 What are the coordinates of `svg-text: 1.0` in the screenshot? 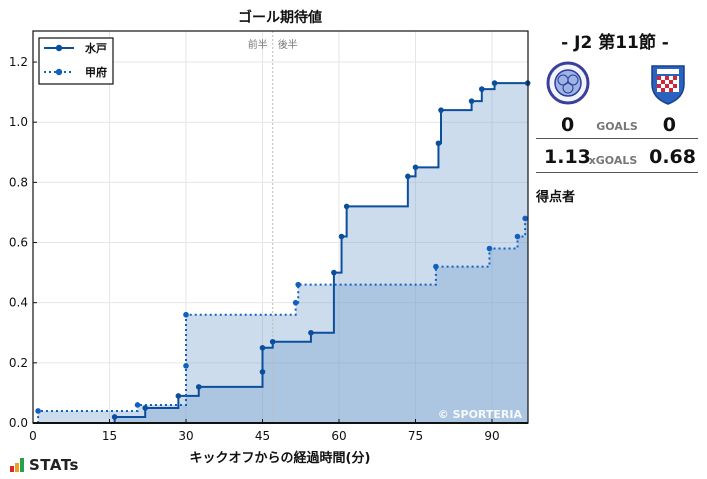 It's located at (18, 122).